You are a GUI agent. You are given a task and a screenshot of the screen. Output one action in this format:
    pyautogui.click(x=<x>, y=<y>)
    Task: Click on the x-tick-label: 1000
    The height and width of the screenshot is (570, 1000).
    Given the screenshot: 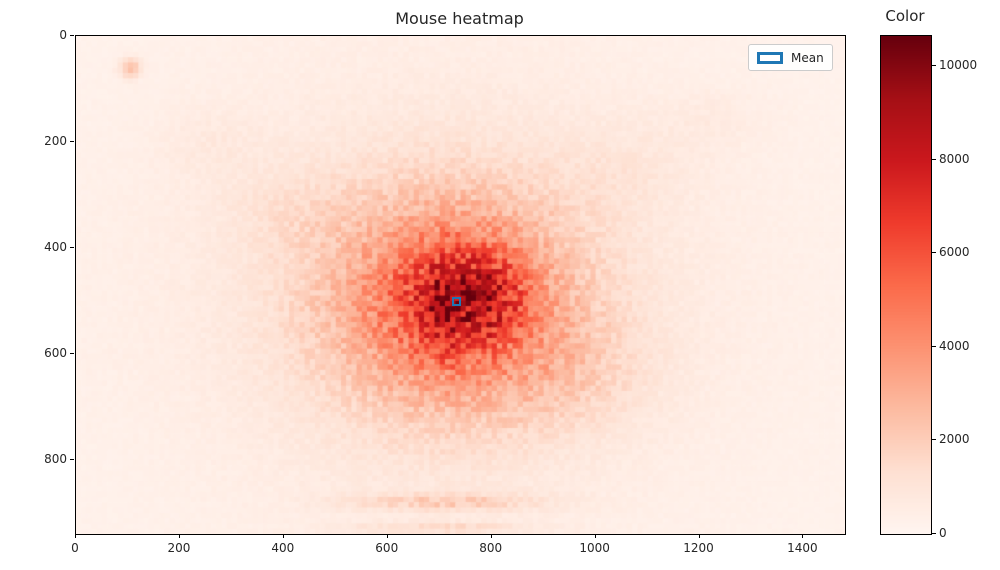 What is the action you would take?
    pyautogui.click(x=594, y=548)
    